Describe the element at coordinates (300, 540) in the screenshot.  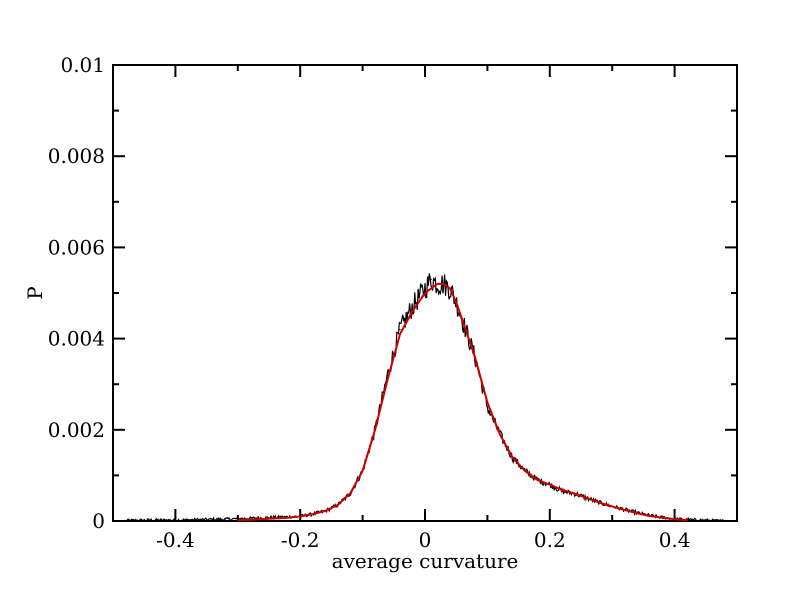
I see `x-tick-label: -0.2` at that location.